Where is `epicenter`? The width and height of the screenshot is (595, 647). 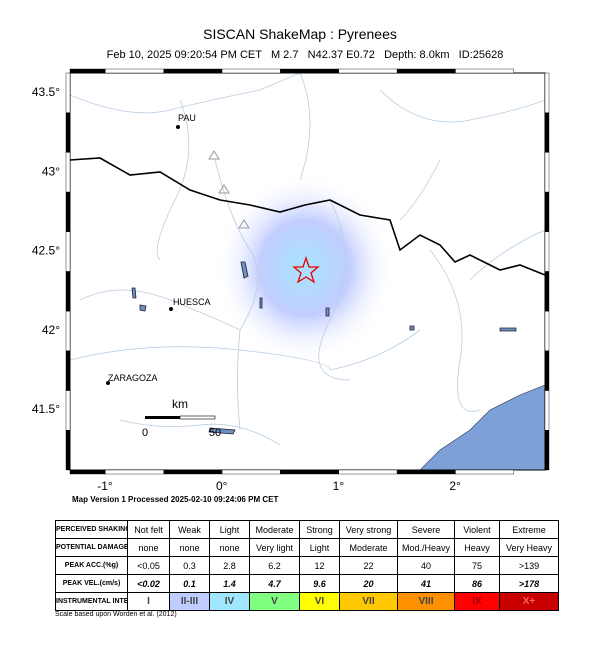 epicenter is located at coordinates (306, 269).